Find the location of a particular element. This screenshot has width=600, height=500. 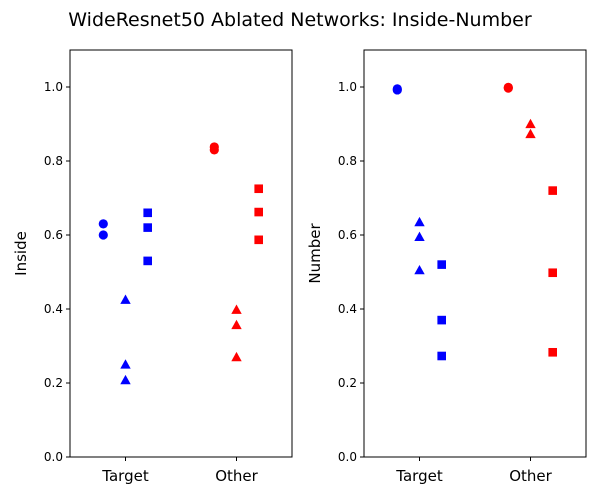

y-axis-label: Number is located at coordinates (315, 253).